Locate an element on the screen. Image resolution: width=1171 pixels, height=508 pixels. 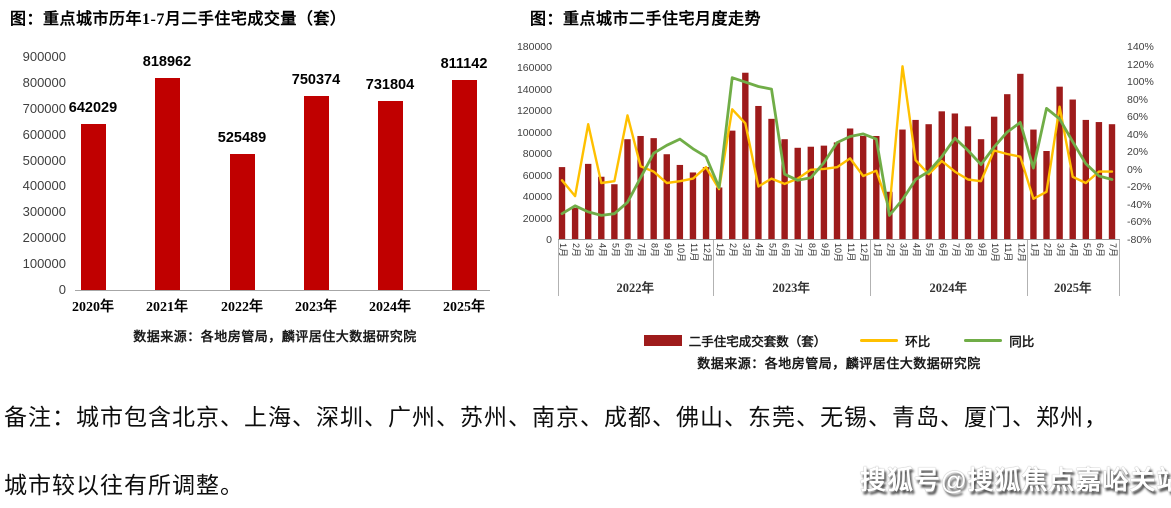
month-tick: 10月 is located at coordinates (838, 264).